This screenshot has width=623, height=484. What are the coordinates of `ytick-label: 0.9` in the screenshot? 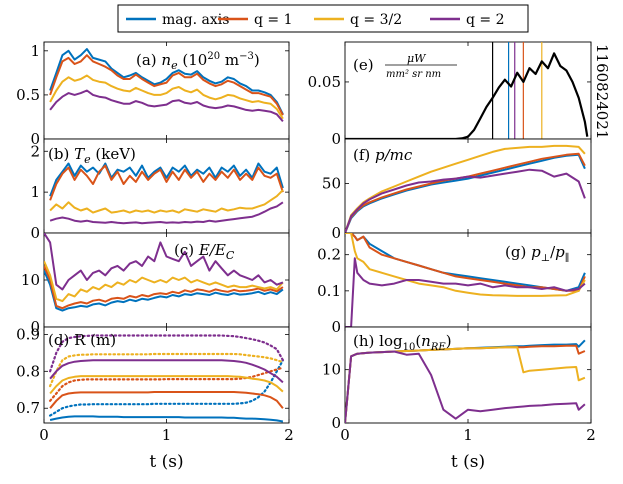 It's located at (28, 334).